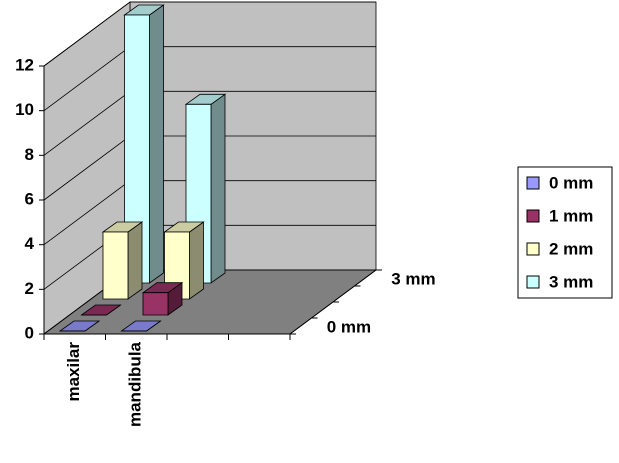 The image size is (619, 463). What do you see at coordinates (571, 215) in the screenshot?
I see `legend-label: 1 mm` at bounding box center [571, 215].